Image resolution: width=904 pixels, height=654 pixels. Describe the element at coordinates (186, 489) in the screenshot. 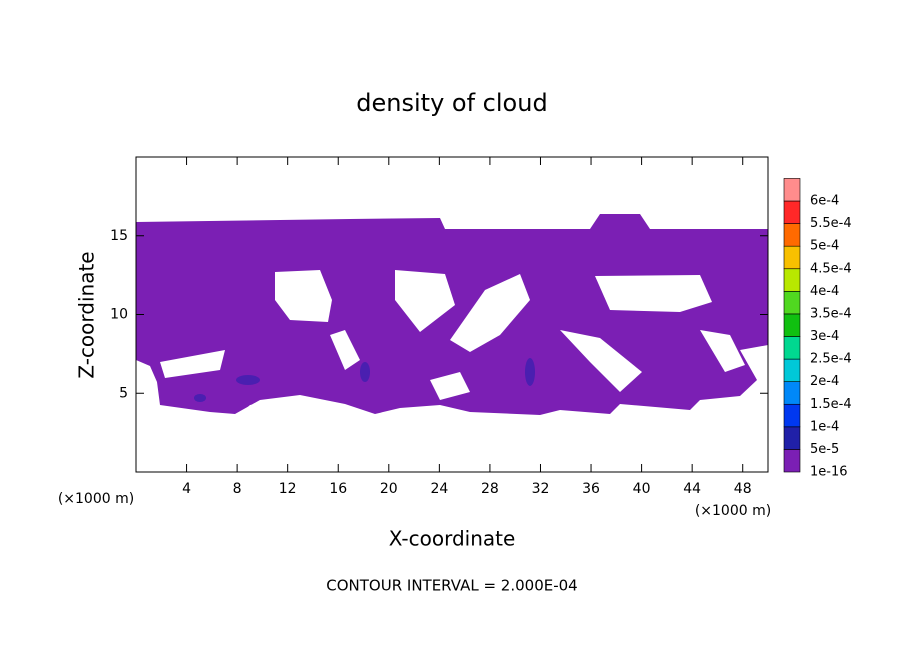

I see `x-tick-label: 4` at that location.